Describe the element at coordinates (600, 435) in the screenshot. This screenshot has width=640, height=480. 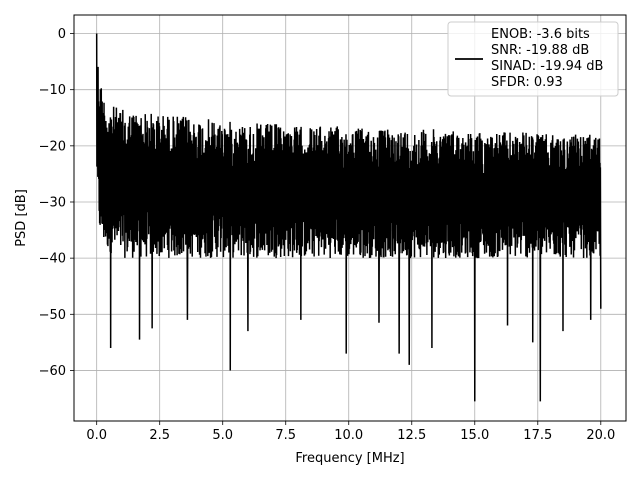
I see `x-tick-label: 20.0` at that location.